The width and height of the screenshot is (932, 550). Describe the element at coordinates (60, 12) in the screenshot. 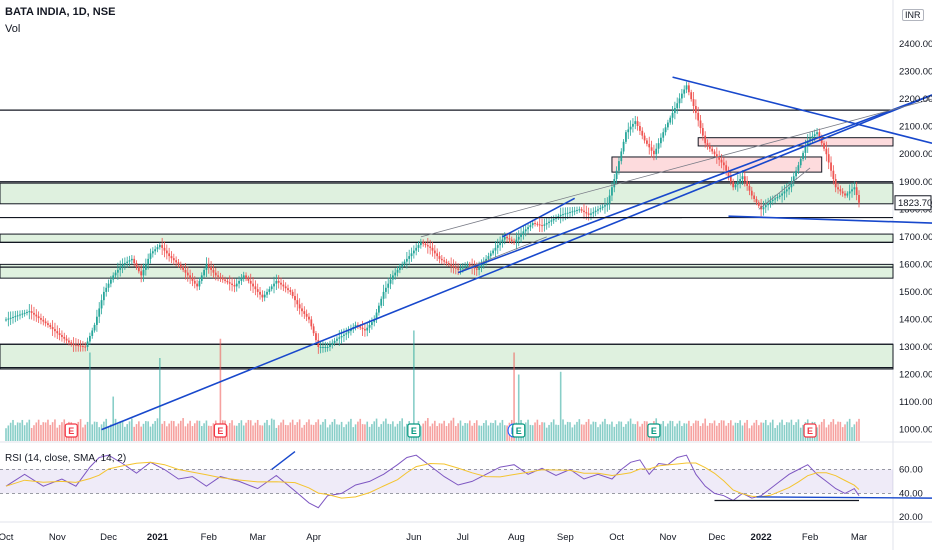

I see `symbol-title: BATA INDIA, 1D, NSE` at that location.